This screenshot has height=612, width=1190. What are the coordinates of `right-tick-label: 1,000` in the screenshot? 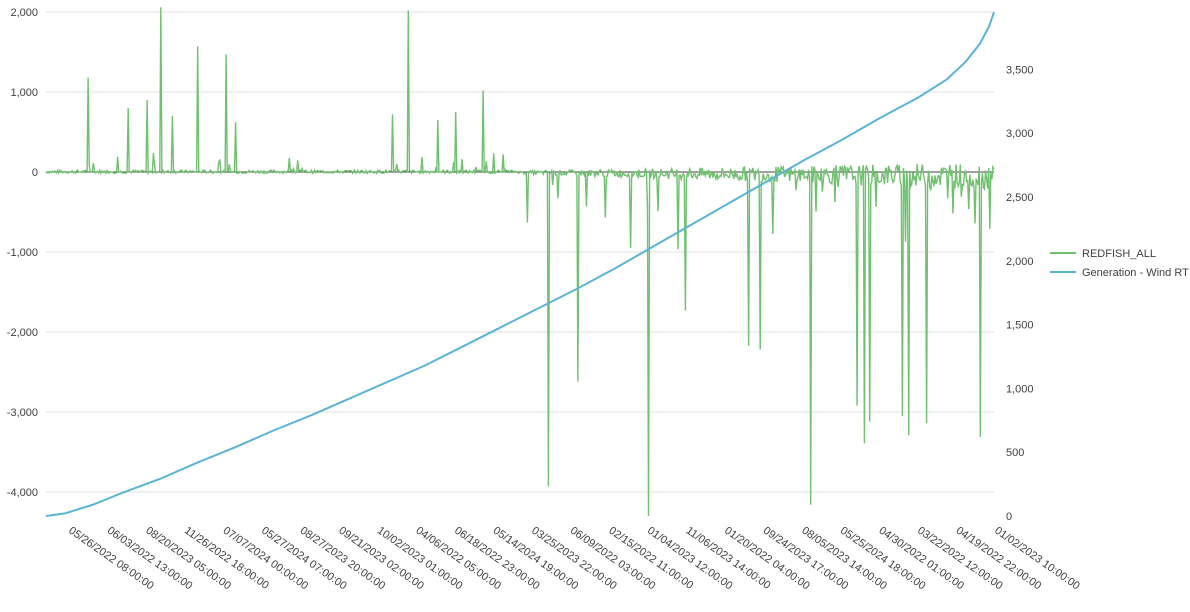 It's located at (1020, 389).